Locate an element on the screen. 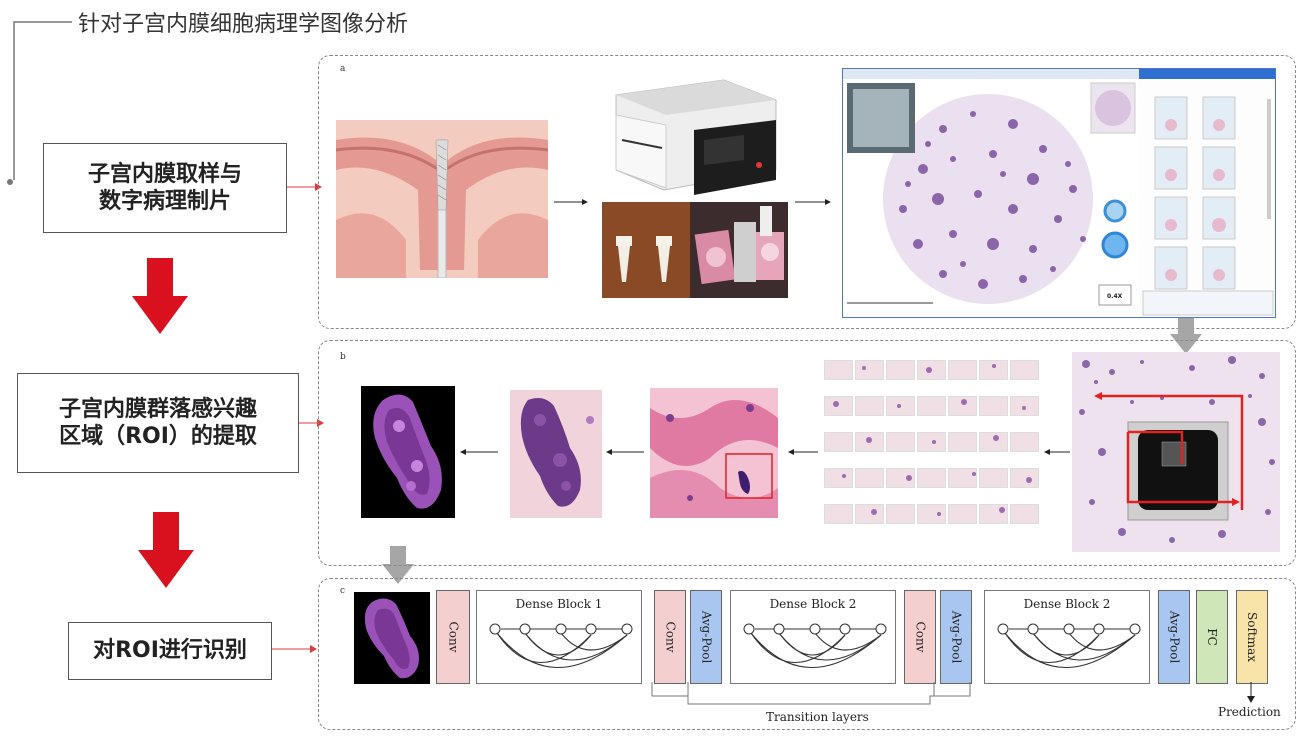 The width and height of the screenshot is (1308, 740). avgpool-layer-2-label: Avg-Pool is located at coordinates (956, 637).